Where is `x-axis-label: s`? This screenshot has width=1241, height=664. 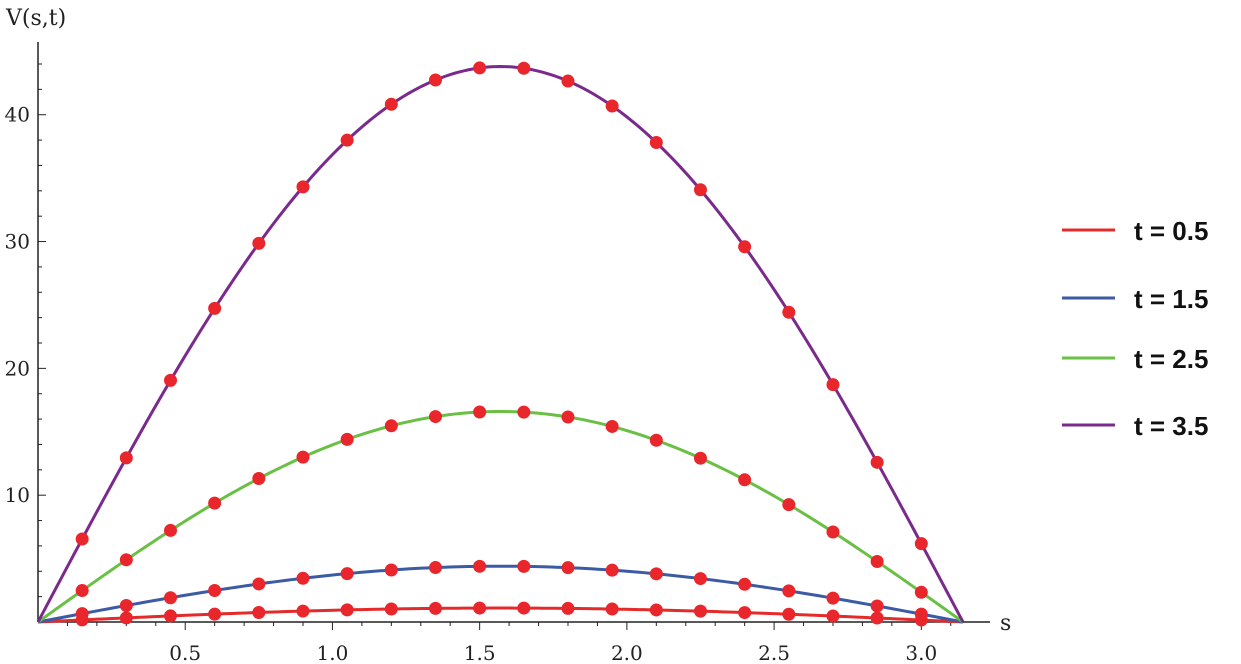 x-axis-label: s is located at coordinates (1005, 623).